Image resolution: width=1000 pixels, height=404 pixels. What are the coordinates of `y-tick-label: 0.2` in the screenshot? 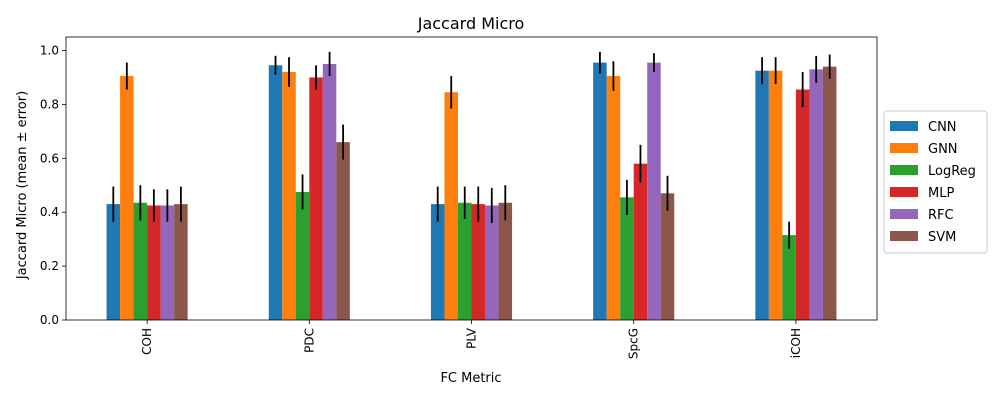 It's located at (49, 266).